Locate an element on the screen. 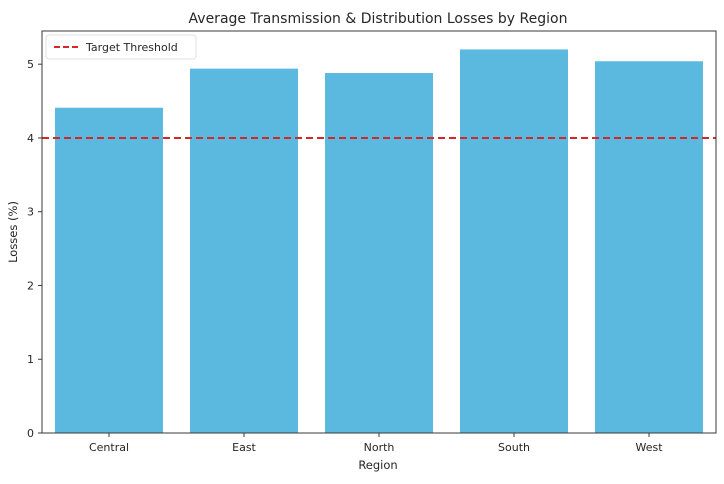  y-tick-label: 2 is located at coordinates (30, 285).